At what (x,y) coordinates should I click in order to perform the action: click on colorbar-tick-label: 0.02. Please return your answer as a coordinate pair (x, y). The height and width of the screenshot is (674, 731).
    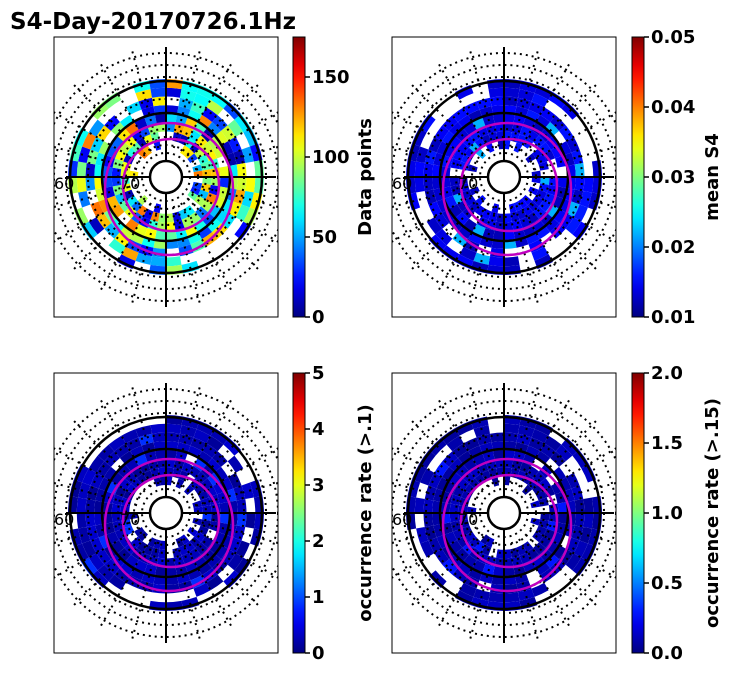
    Looking at the image, I should click on (673, 247).